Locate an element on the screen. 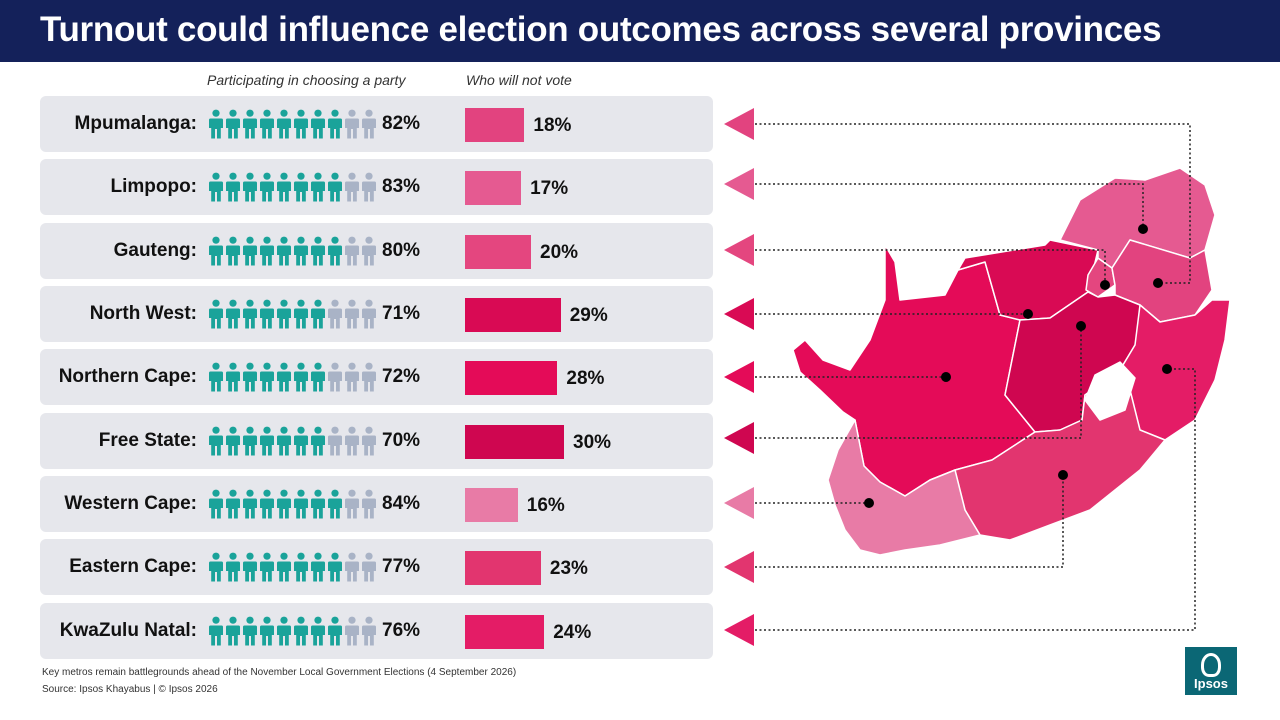  province-label: Northern Cape: is located at coordinates (127, 376).